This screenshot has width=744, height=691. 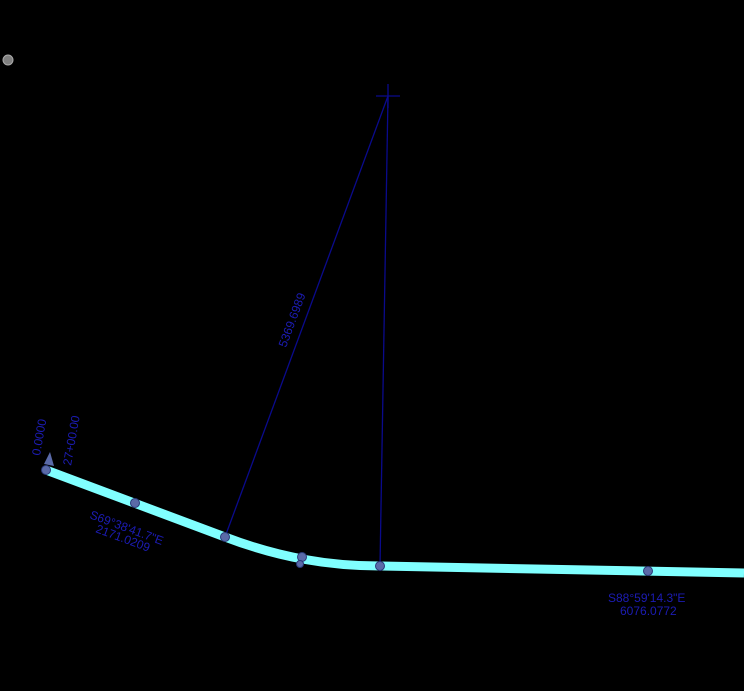 What do you see at coordinates (292, 320) in the screenshot?
I see `radius-label: 5369.6989` at bounding box center [292, 320].